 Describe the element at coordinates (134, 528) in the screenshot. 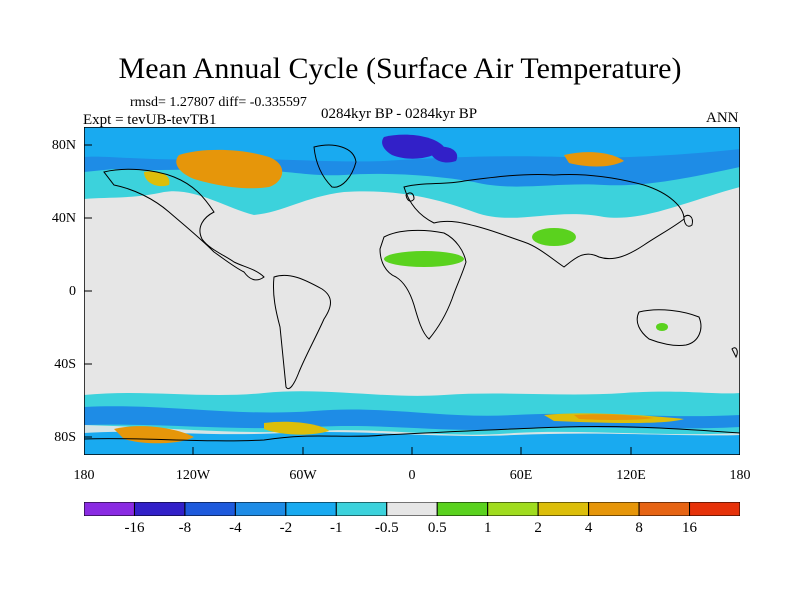

I see `colorbar-label: -16` at that location.